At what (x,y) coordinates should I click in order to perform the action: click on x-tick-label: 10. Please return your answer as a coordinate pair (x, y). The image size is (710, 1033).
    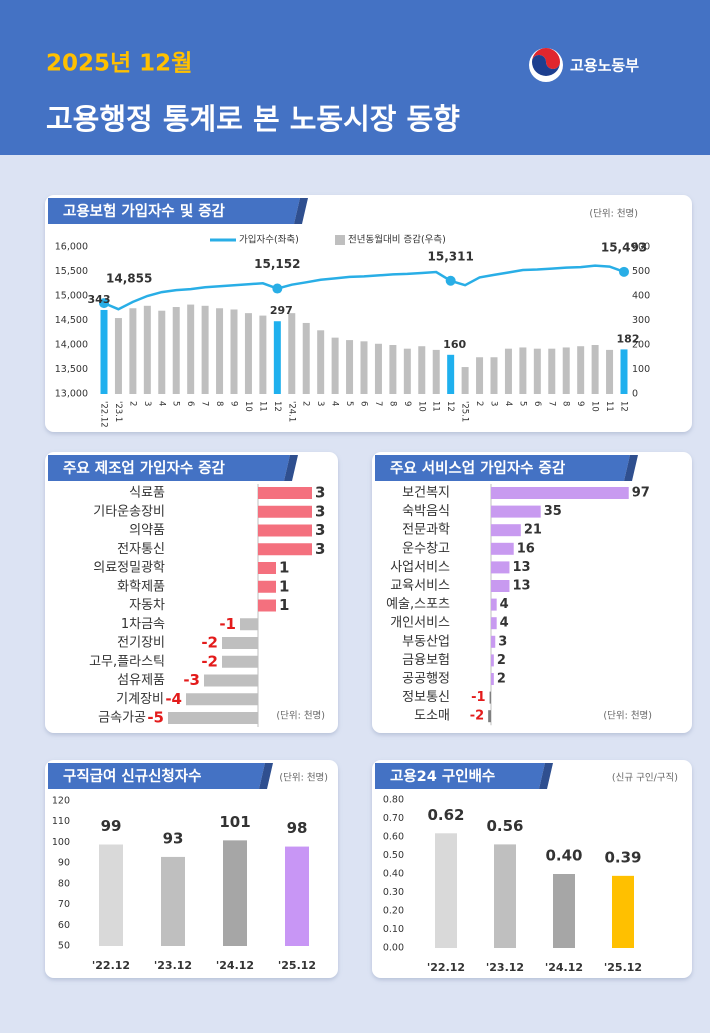
    Looking at the image, I should click on (421, 406).